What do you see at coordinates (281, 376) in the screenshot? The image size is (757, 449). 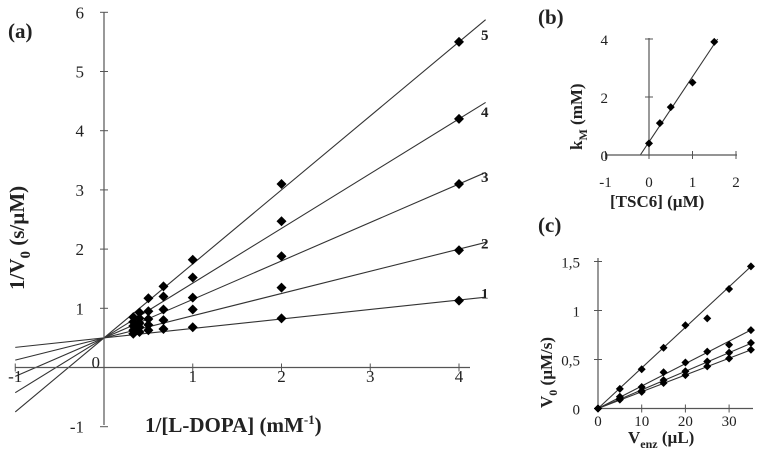 I see `panel-a-x-tick-label: 2` at bounding box center [281, 376].